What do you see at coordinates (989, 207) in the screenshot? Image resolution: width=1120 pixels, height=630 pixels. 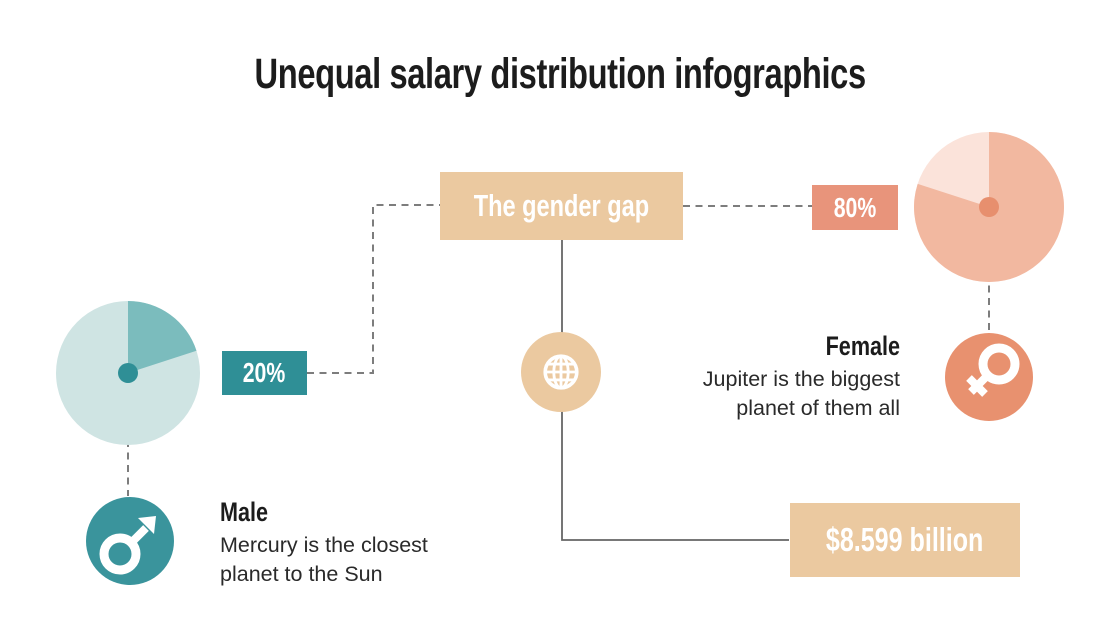 I see `female-pie-chart` at bounding box center [989, 207].